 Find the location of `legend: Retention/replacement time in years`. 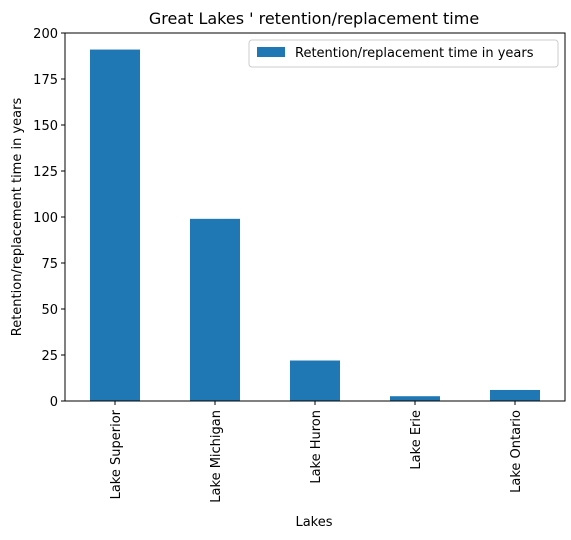

legend: Retention/replacement time in years is located at coordinates (403, 53).